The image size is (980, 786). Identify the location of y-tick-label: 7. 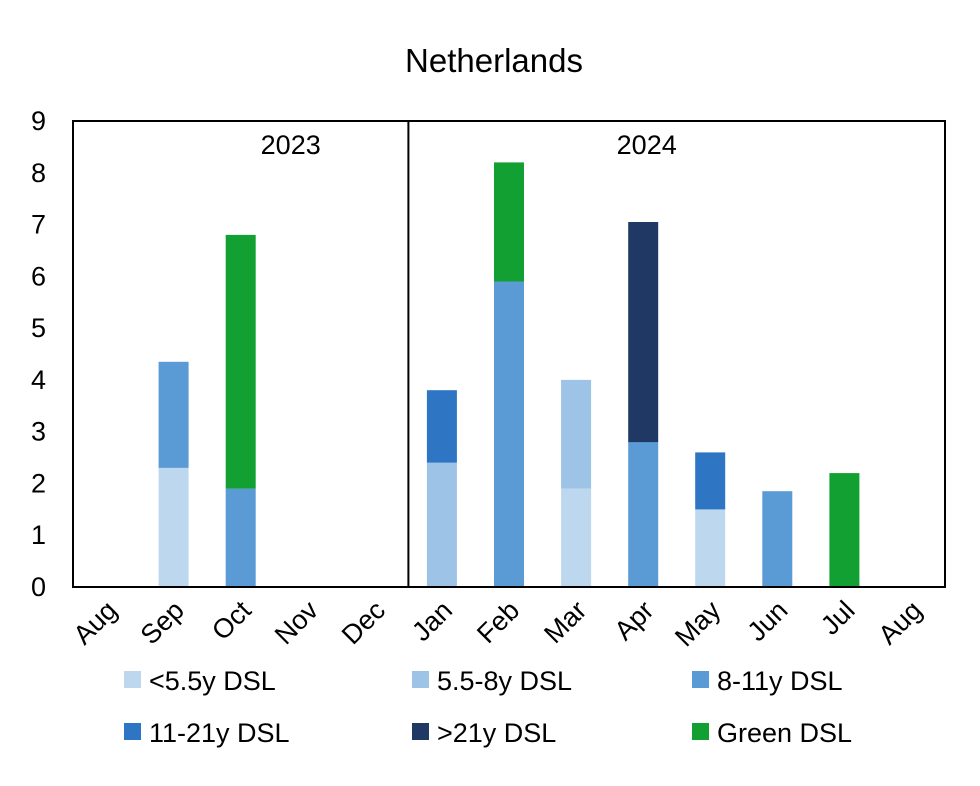
(38, 225).